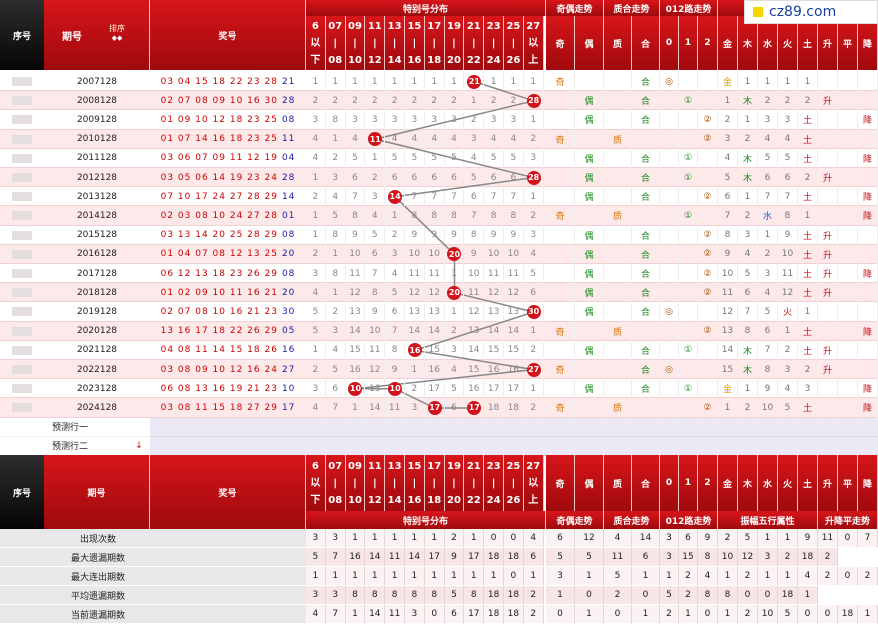 This screenshot has height=624, width=878. What do you see at coordinates (288, 196) in the screenshot?
I see `special-number: 14` at bounding box center [288, 196].